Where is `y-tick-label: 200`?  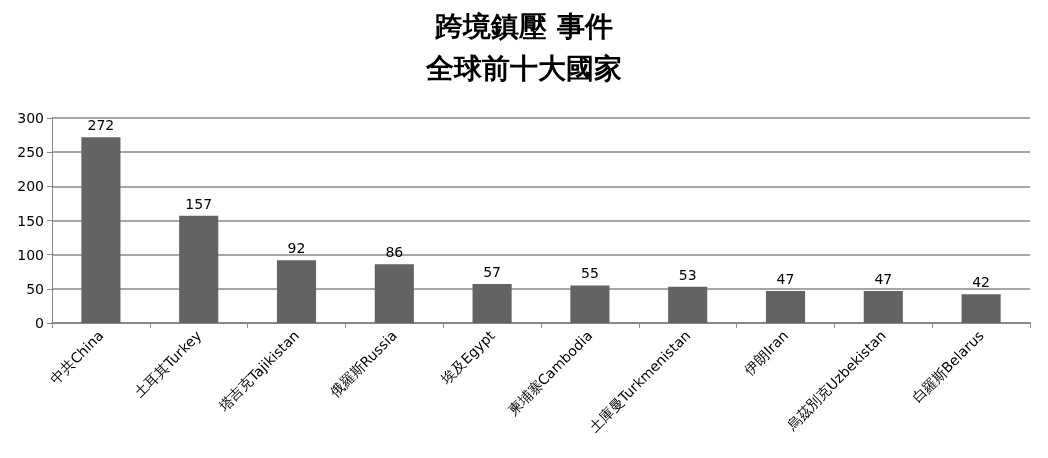 y-tick-label: 200 is located at coordinates (30, 186).